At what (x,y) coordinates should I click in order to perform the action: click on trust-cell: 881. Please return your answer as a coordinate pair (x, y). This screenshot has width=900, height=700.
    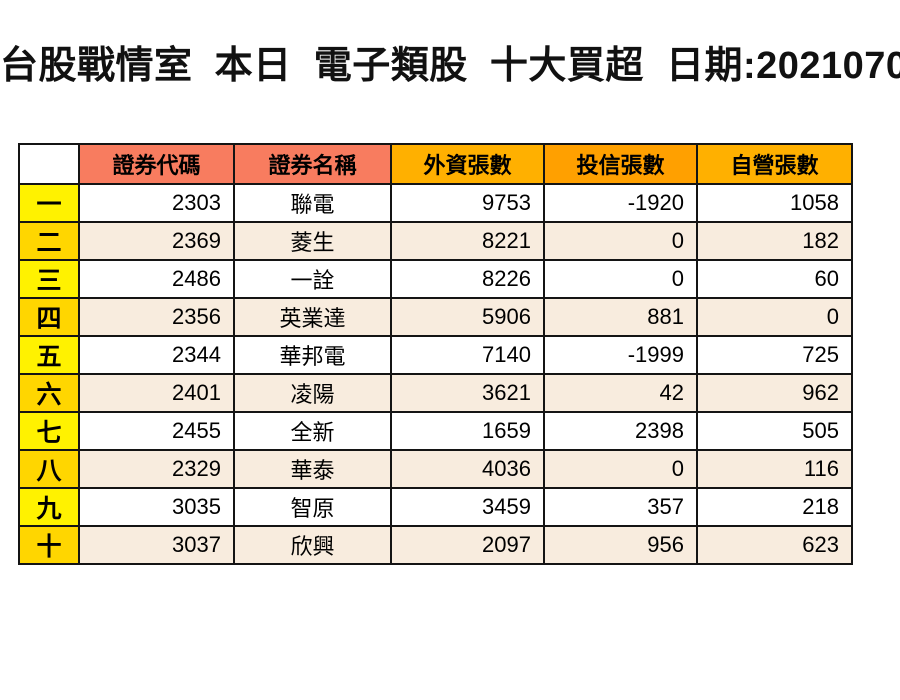
    Looking at the image, I should click on (620, 317).